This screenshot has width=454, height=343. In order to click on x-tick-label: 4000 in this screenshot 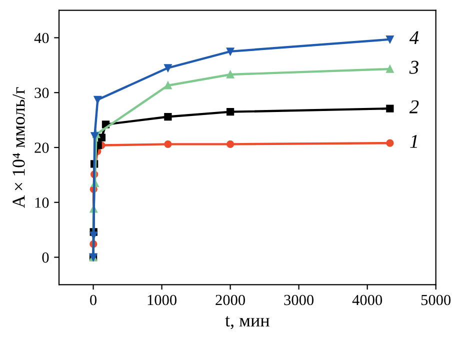, I will do `click(367, 300)`.